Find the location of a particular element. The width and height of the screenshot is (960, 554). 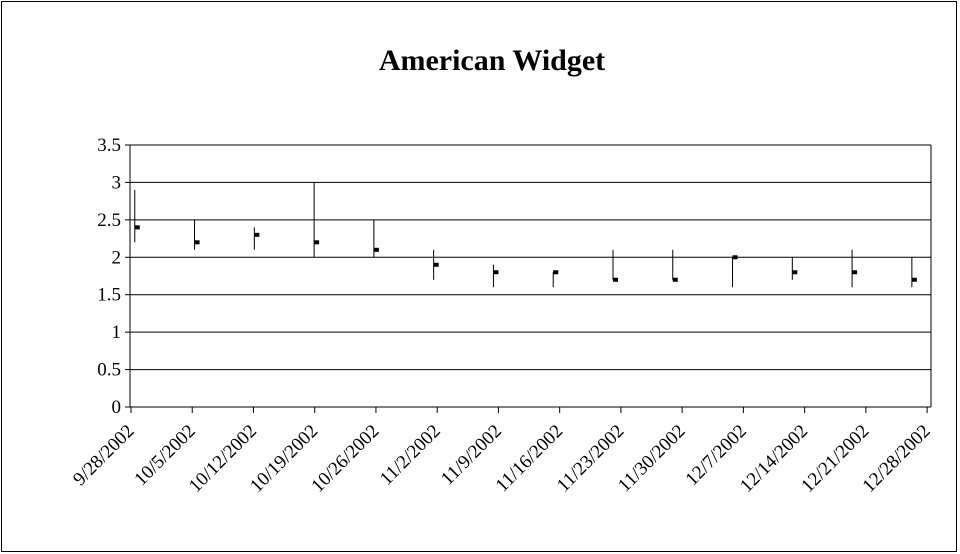

y-tick-label: 3 is located at coordinates (117, 182).